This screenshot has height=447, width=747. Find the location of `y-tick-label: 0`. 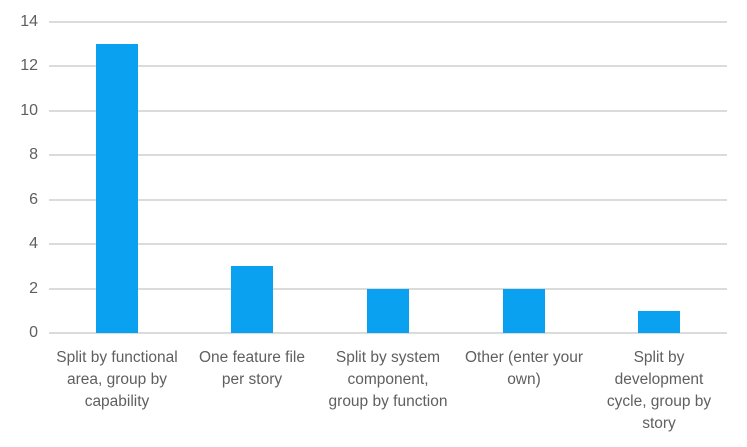

y-tick-label: 0 is located at coordinates (33, 332).